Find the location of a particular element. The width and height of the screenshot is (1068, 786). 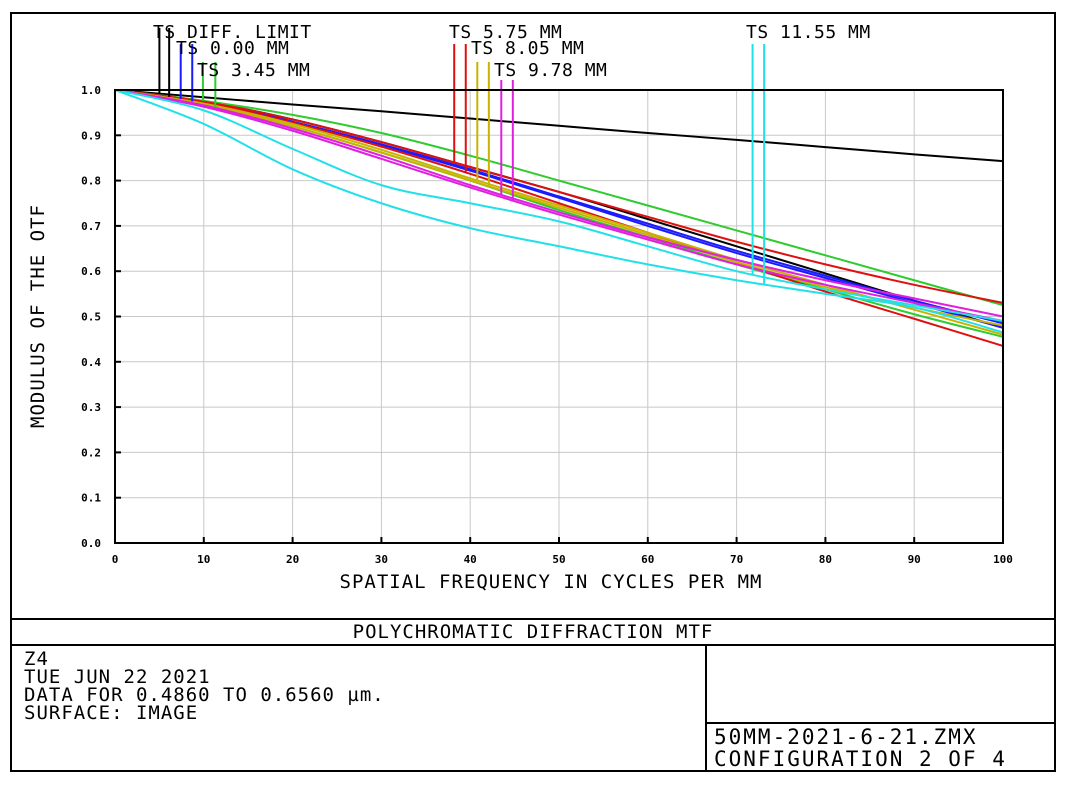

file-name: 50MM-2021-6-21.ZMX is located at coordinates (846, 737).